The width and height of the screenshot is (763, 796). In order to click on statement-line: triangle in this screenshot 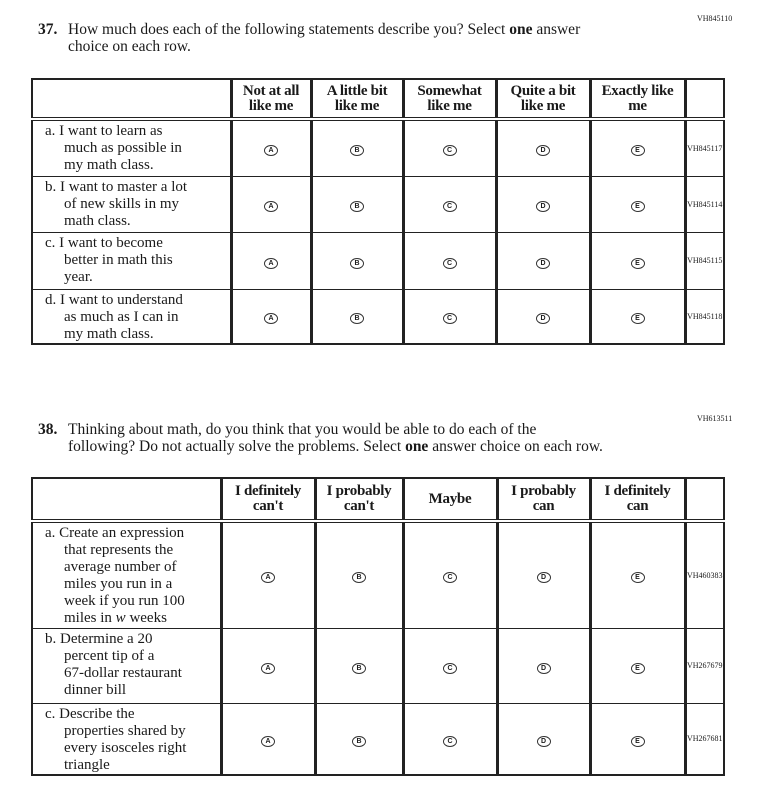, I will do `click(87, 764)`.